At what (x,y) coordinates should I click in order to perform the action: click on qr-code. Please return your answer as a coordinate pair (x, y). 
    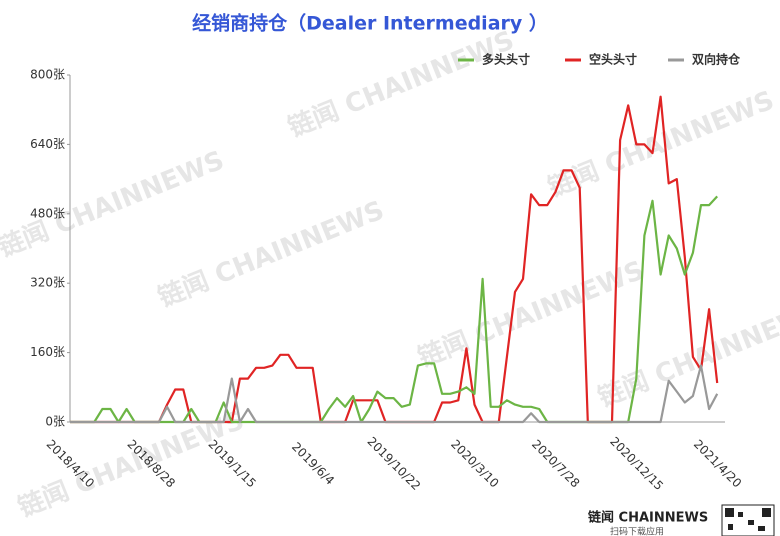
    Looking at the image, I should click on (748, 520).